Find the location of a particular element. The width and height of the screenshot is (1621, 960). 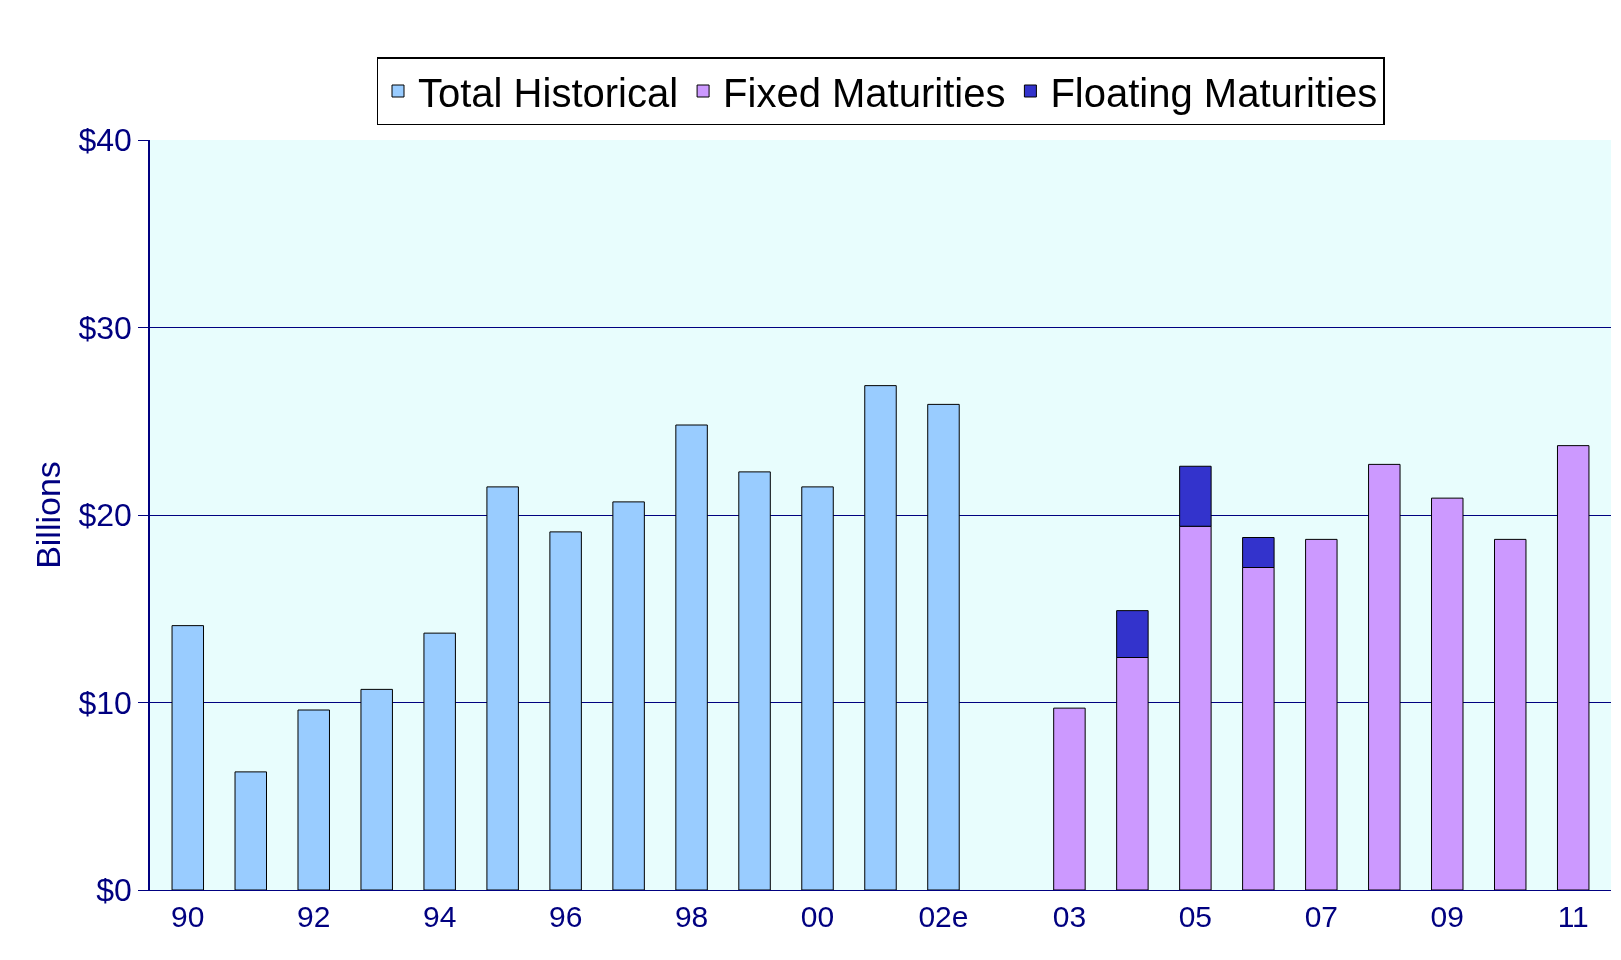

legend-label: Total Historical is located at coordinates (548, 92).